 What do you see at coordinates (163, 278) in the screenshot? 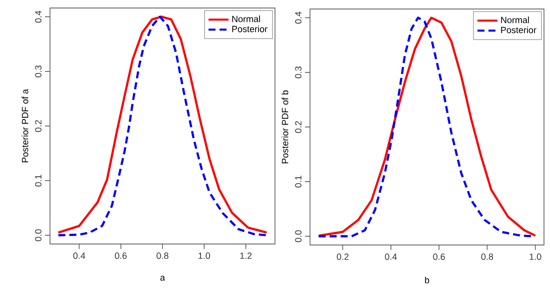
I see `x-axis-title: a` at bounding box center [163, 278].